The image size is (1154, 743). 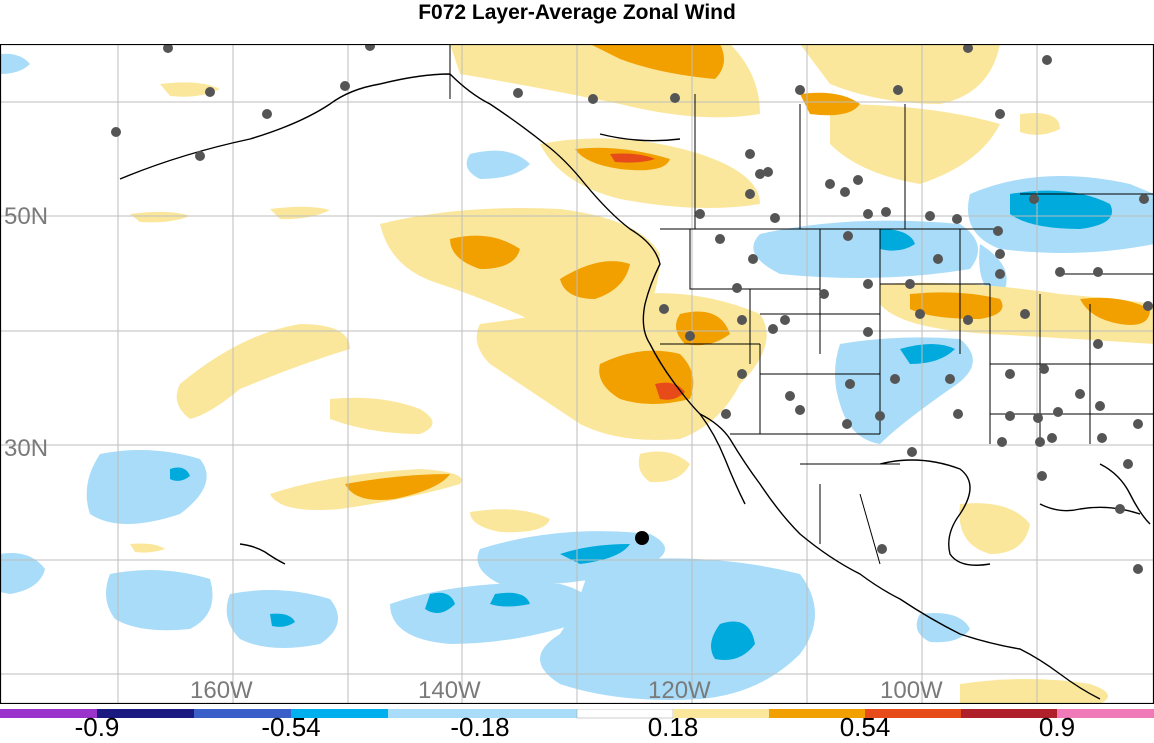 I want to click on lat-label-50n: 50N, so click(x=26, y=216).